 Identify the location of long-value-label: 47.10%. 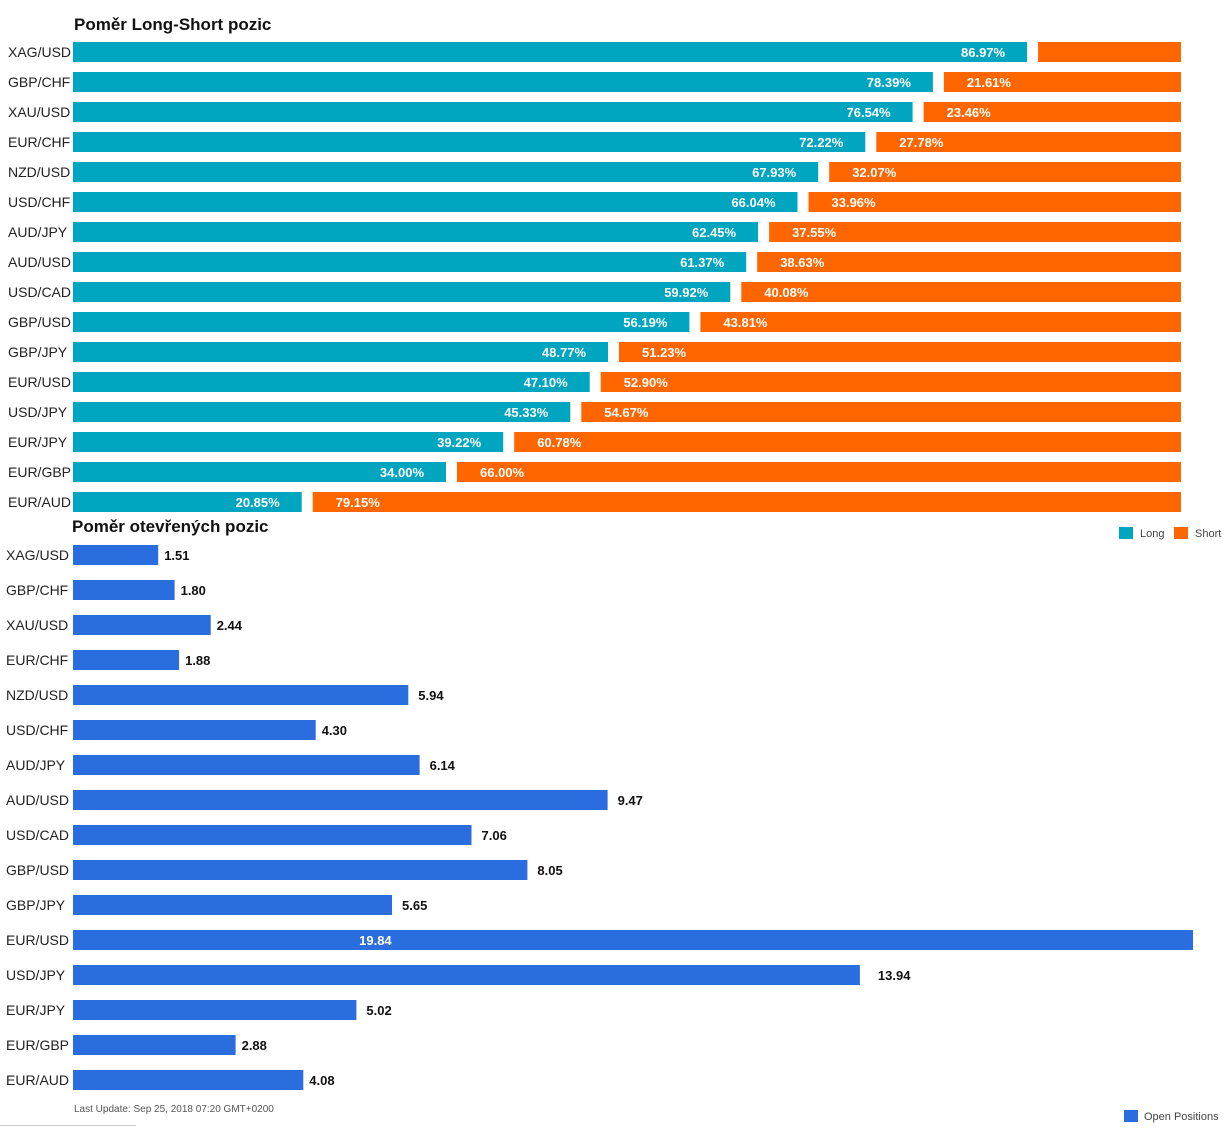
(546, 382).